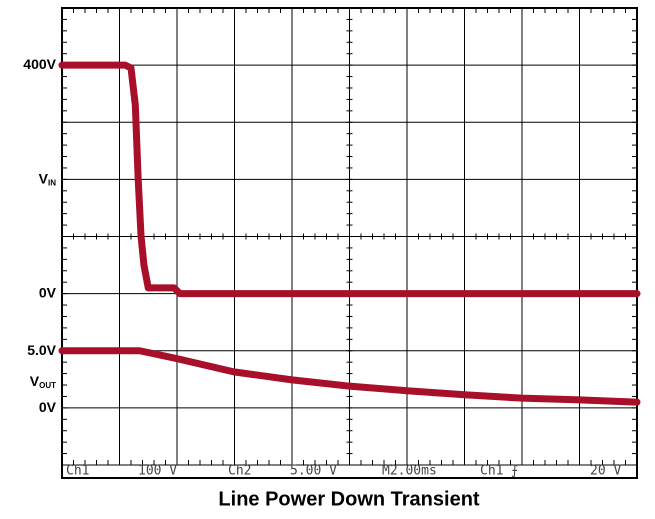  I want to click on y-tick-label: 5.0V, so click(41, 349).